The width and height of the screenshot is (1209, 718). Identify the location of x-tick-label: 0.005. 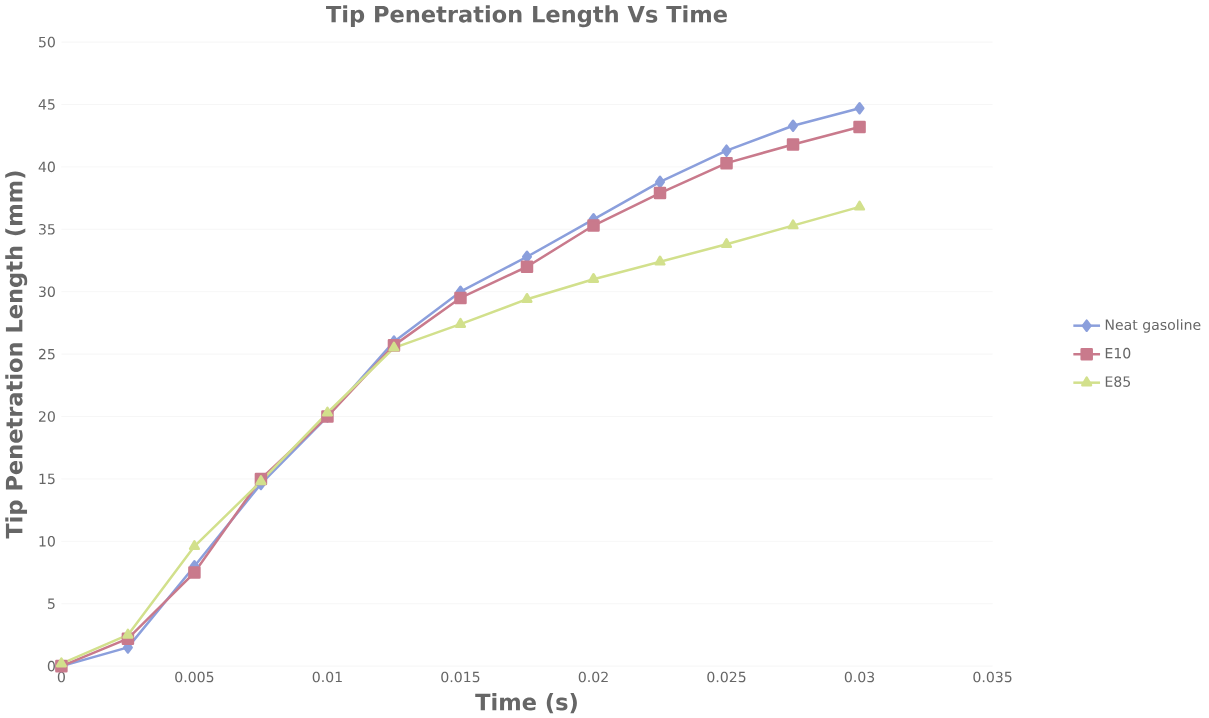
(194, 677).